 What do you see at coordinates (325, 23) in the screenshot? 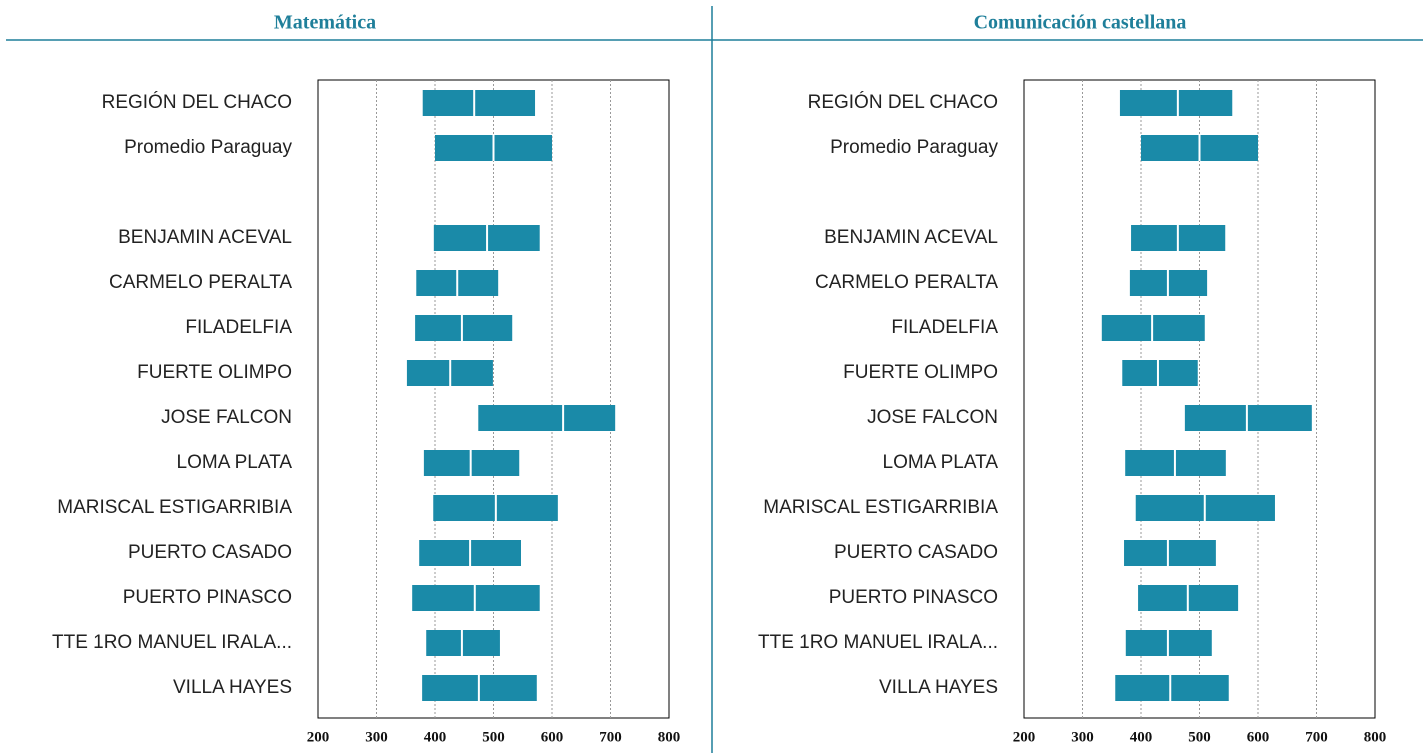
I see `panel-title: Matemática` at bounding box center [325, 23].